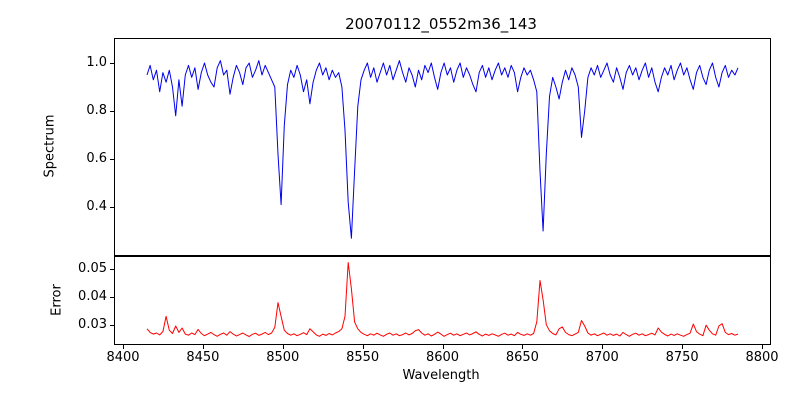 This screenshot has width=800, height=400. What do you see at coordinates (363, 357) in the screenshot?
I see `x-tick-label: 8550` at bounding box center [363, 357].